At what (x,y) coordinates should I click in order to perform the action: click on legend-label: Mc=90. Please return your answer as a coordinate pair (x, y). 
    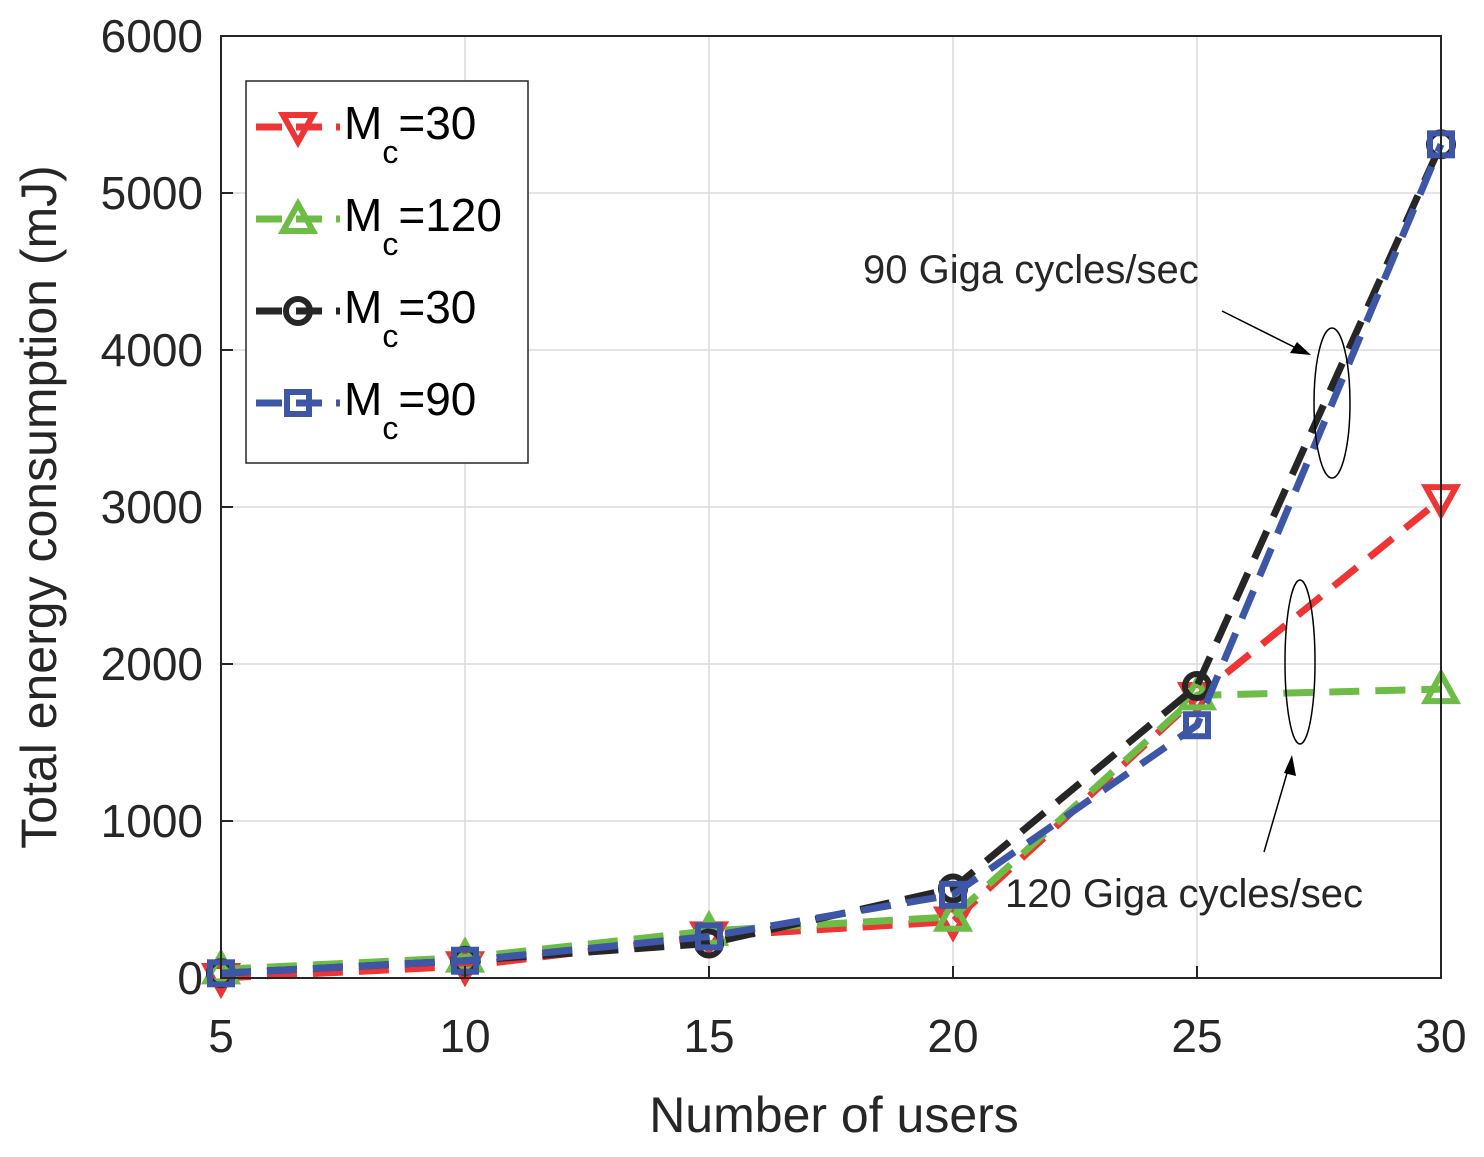
    Looking at the image, I should click on (410, 409).